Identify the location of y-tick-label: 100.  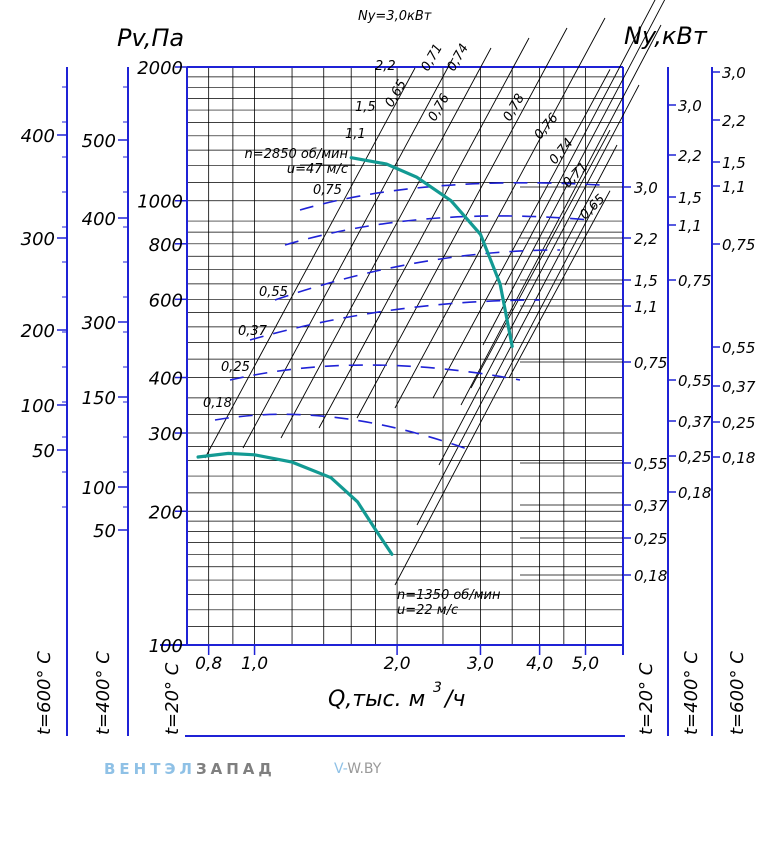
(166, 646).